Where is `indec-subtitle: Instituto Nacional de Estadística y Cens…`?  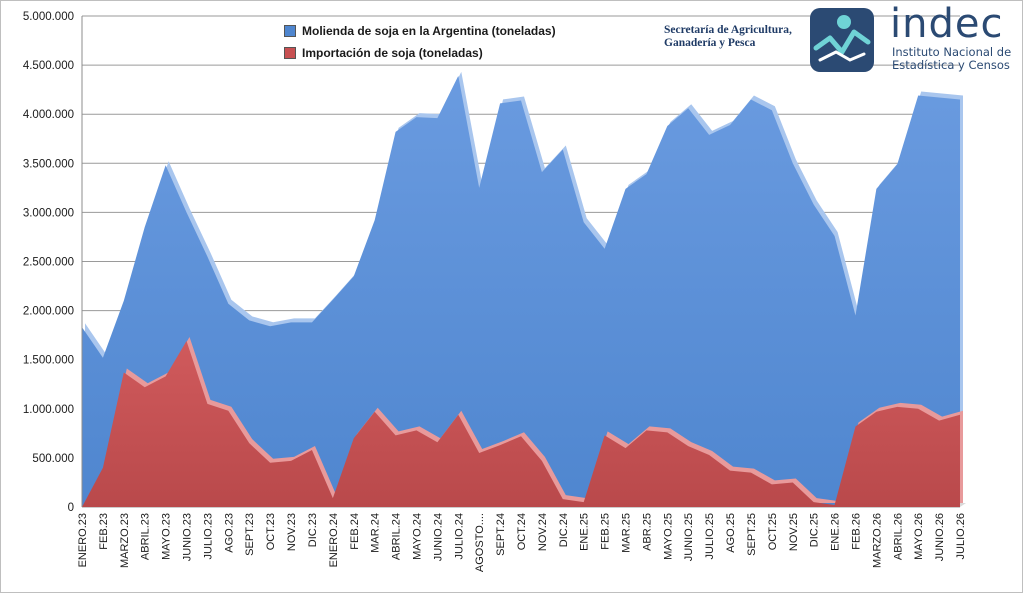 indec-subtitle: Instituto Nacional de Estadística y Cens… is located at coordinates (951, 59).